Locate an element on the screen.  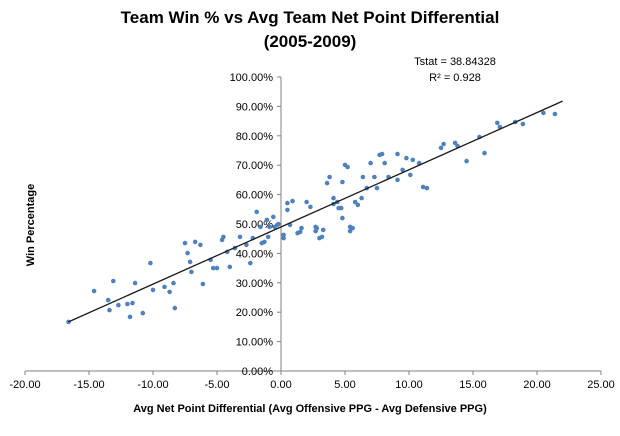
y-axis-tick-label: 60.00% is located at coordinates (255, 196).